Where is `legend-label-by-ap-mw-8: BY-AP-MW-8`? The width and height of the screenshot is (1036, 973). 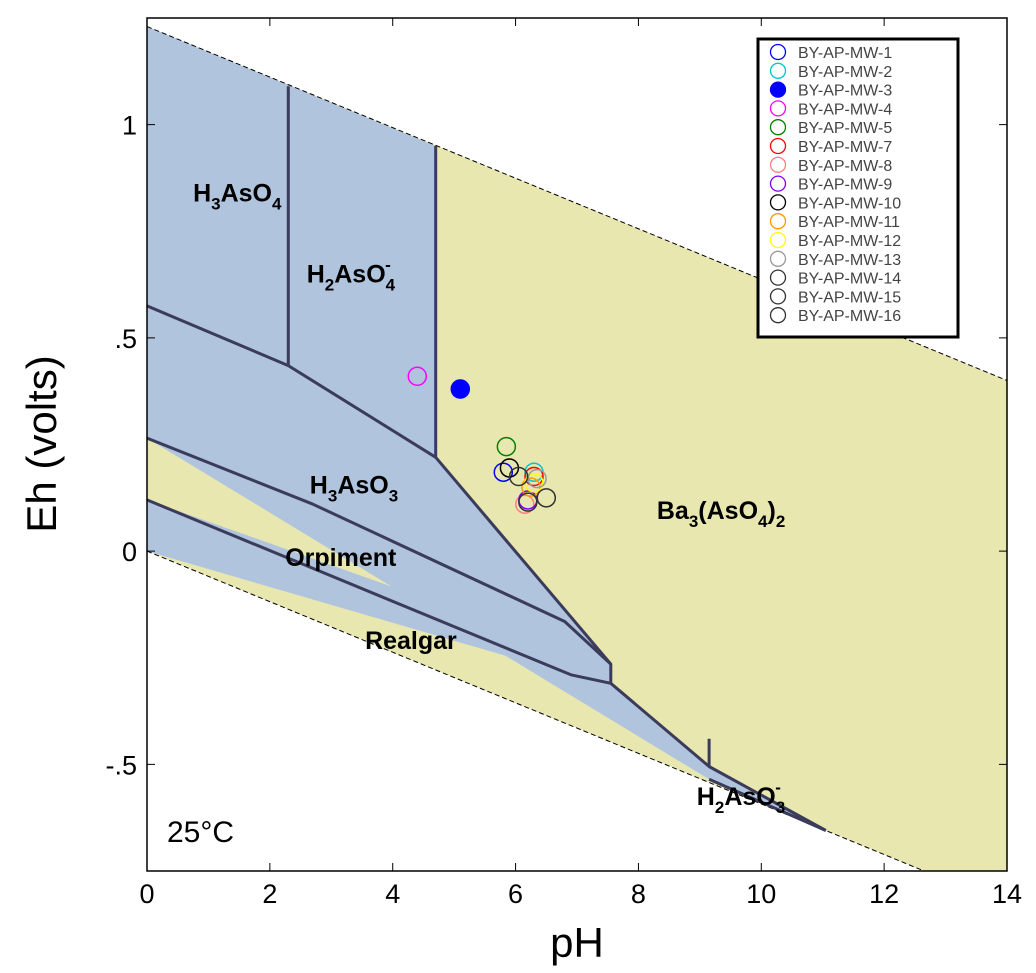 legend-label-by-ap-mw-8: BY-AP-MW-8 is located at coordinates (845, 166).